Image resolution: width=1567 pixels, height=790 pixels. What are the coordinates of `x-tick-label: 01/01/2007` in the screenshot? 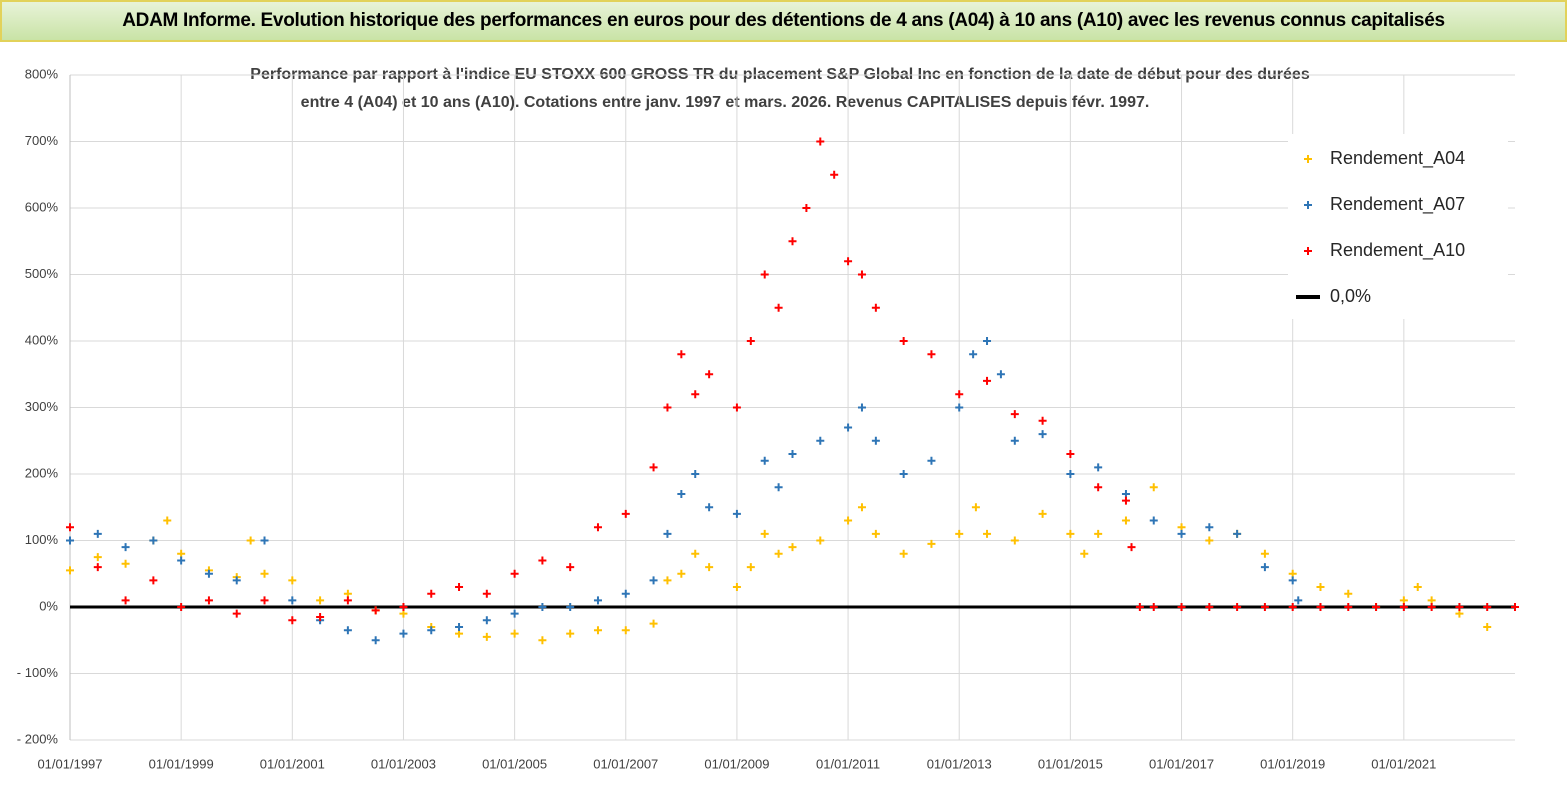 It's located at (625, 763).